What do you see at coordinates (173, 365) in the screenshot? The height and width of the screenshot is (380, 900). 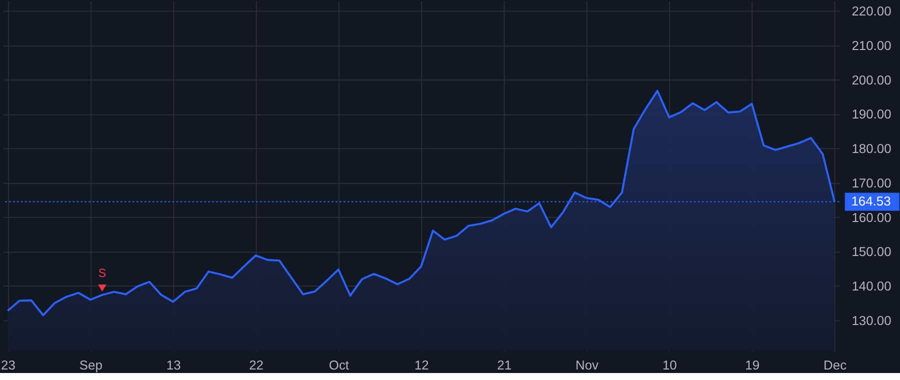 I see `x-tick-label: 13` at bounding box center [173, 365].